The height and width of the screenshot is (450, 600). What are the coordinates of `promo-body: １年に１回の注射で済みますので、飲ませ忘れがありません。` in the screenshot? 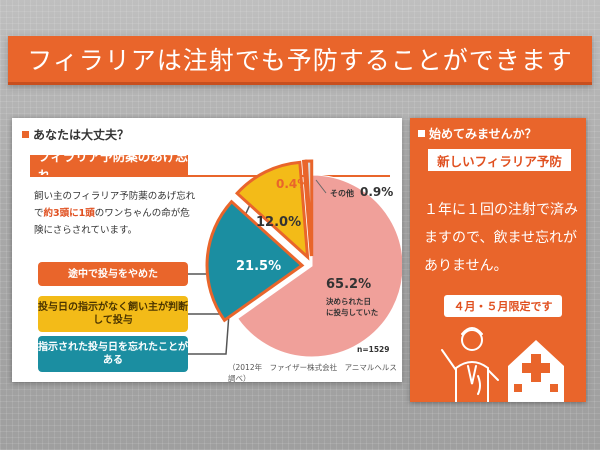 It's located at (501, 238).